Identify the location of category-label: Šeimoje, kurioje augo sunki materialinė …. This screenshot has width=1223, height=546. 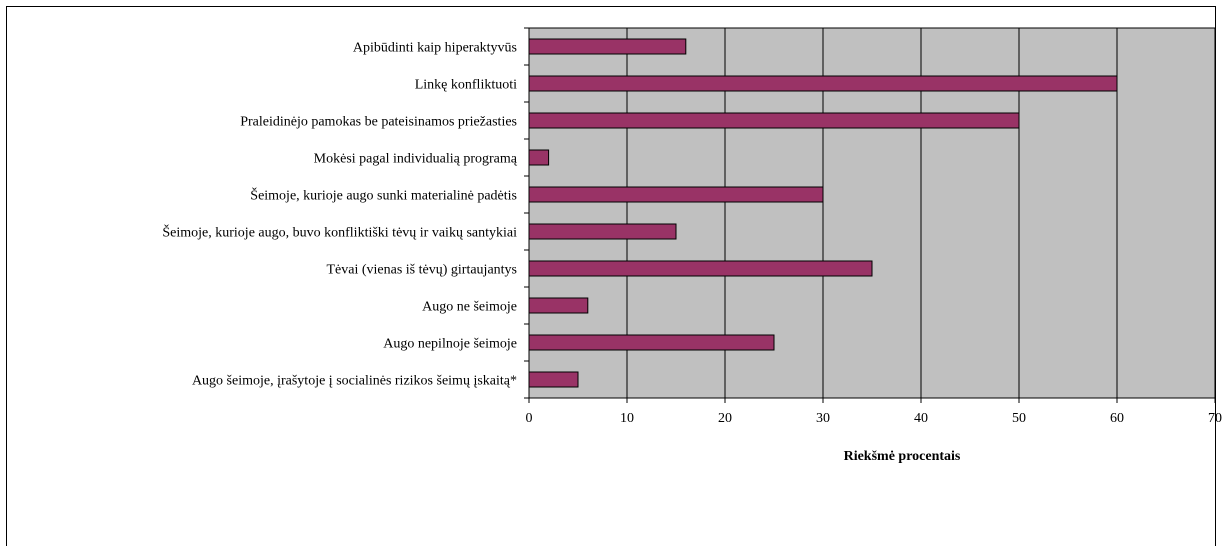
(383, 195).